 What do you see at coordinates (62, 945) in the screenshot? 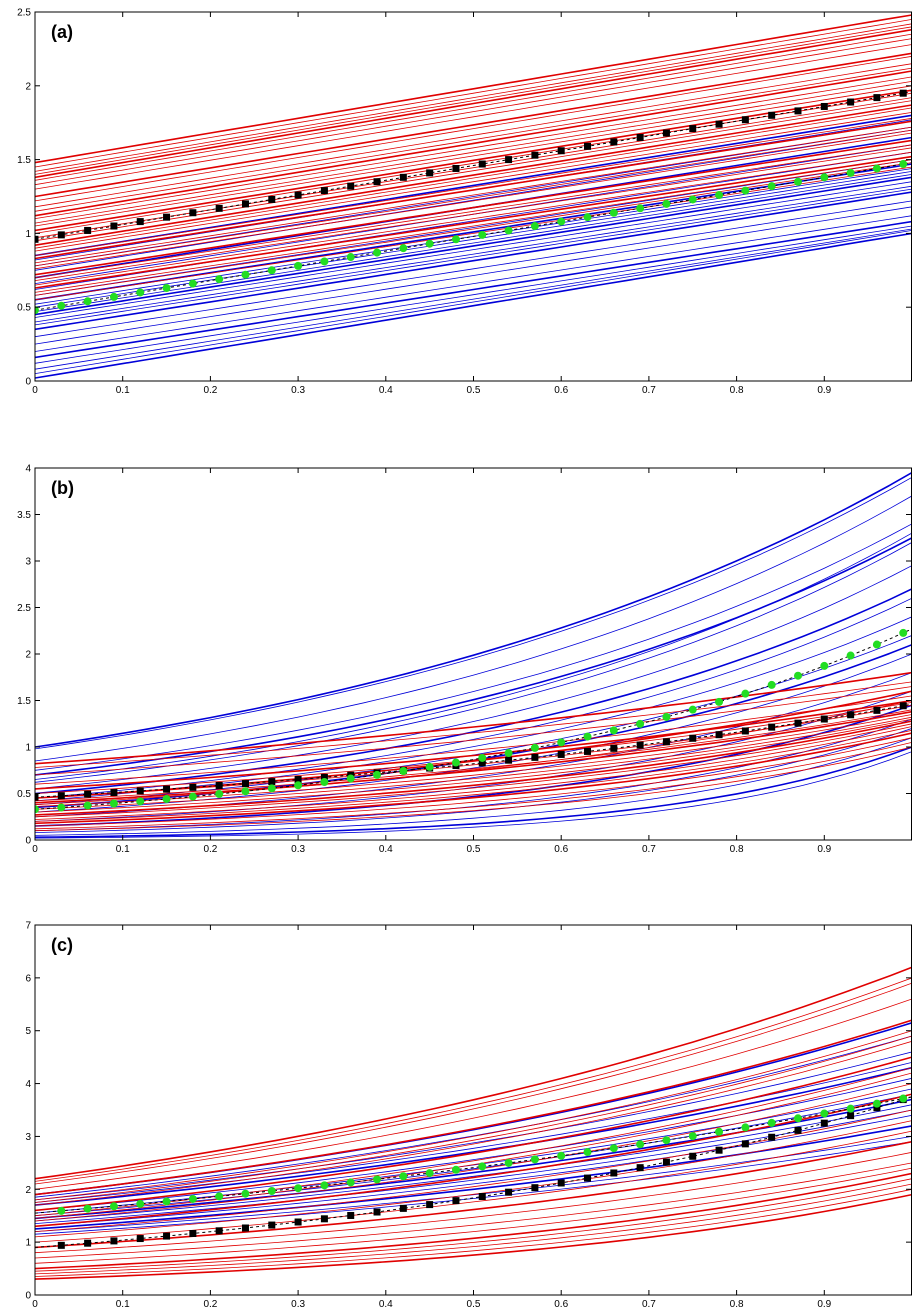
I see `panel-label: (c)` at bounding box center [62, 945].